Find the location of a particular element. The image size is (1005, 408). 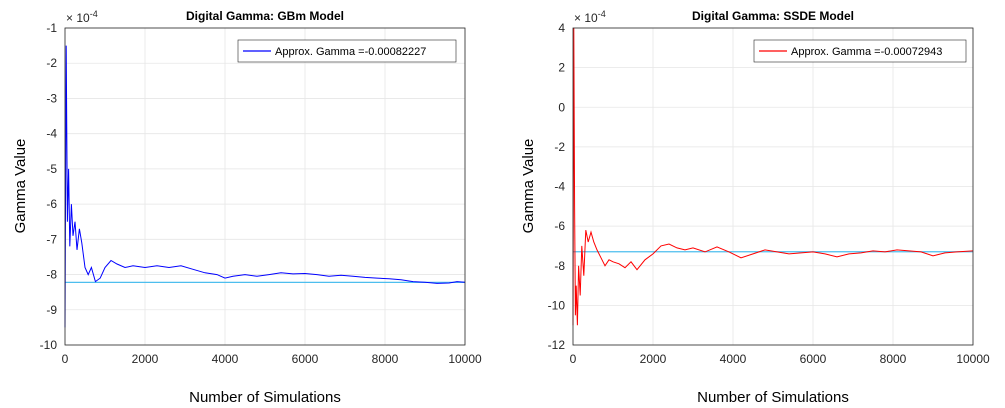

legend: Approx. Gamma =-0.00072943 is located at coordinates (860, 51).